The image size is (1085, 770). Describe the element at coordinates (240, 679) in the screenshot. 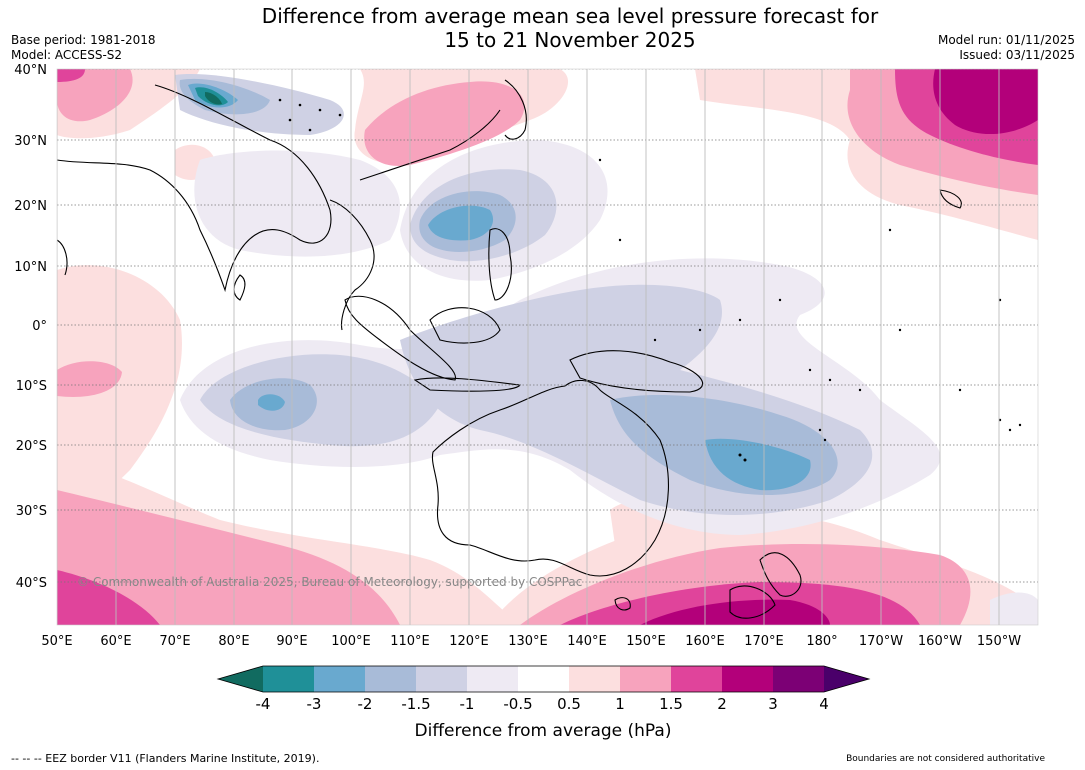

I see `colorbar-min-extension` at that location.